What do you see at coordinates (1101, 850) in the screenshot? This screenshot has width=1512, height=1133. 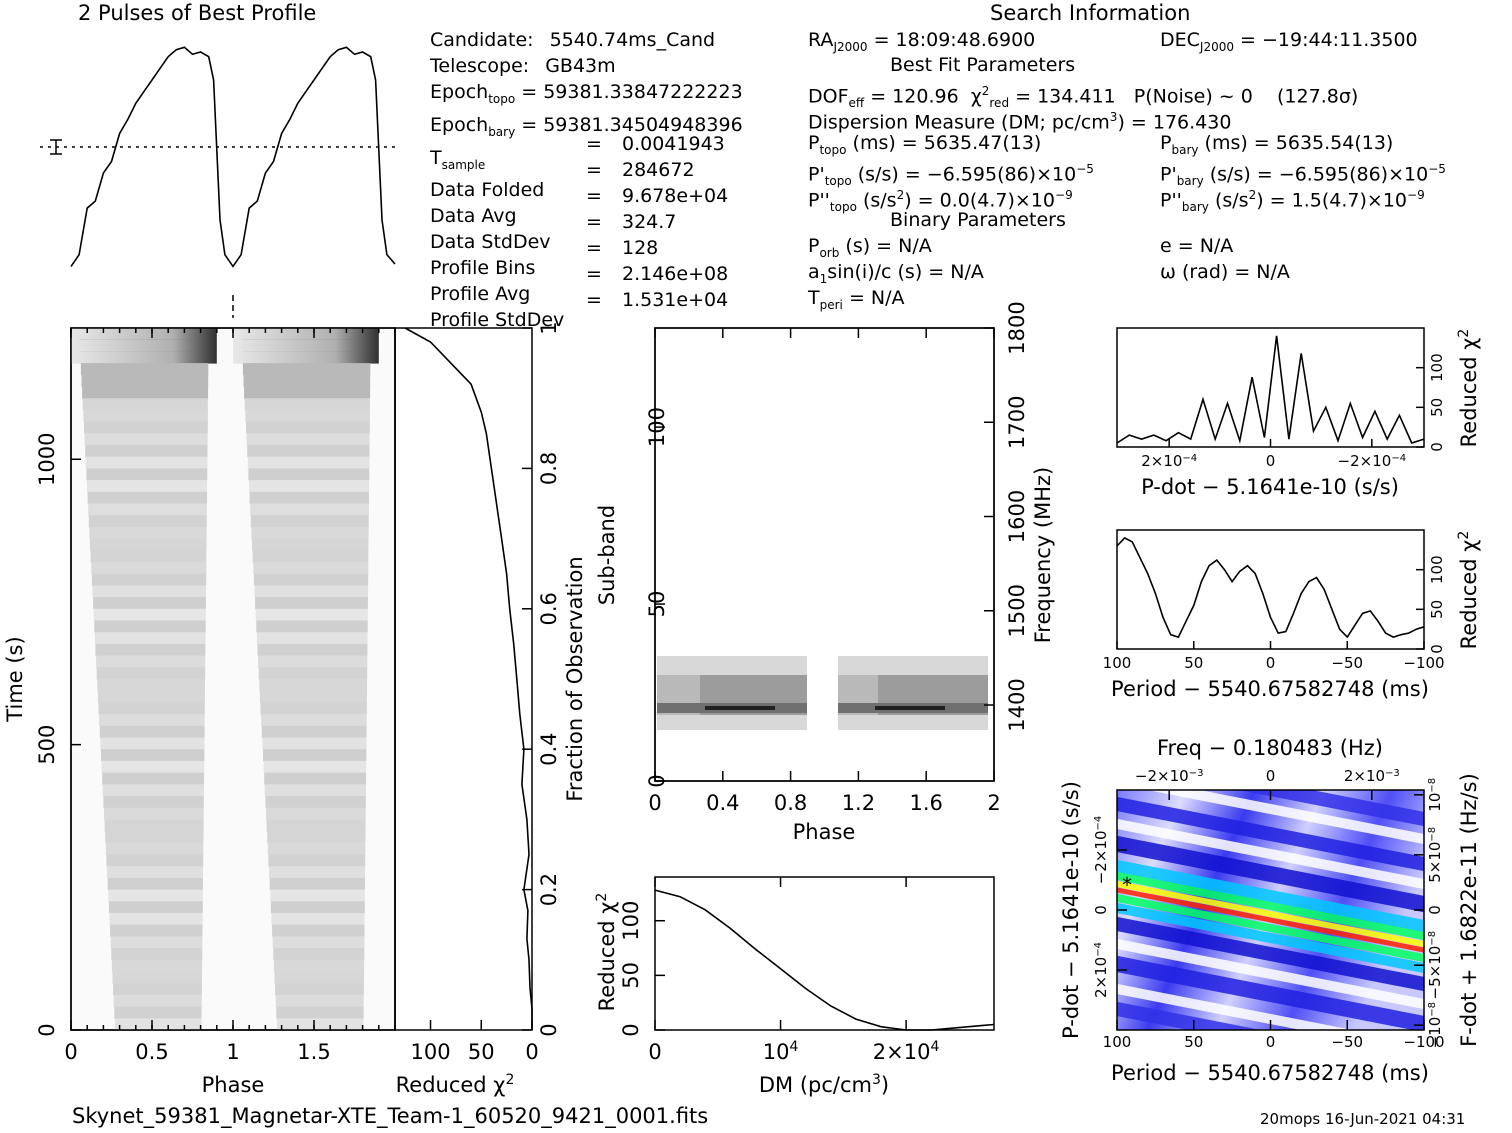 I see `ppd-ytick: −2×10−4` at bounding box center [1101, 850].